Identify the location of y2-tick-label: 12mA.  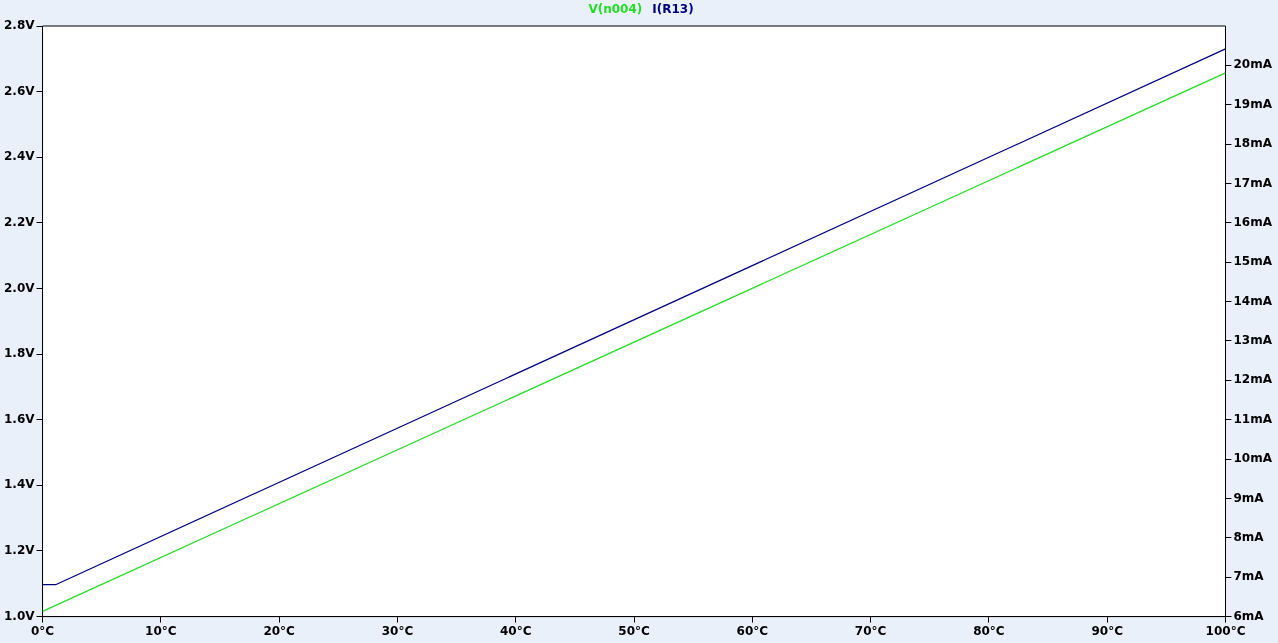
(1253, 379).